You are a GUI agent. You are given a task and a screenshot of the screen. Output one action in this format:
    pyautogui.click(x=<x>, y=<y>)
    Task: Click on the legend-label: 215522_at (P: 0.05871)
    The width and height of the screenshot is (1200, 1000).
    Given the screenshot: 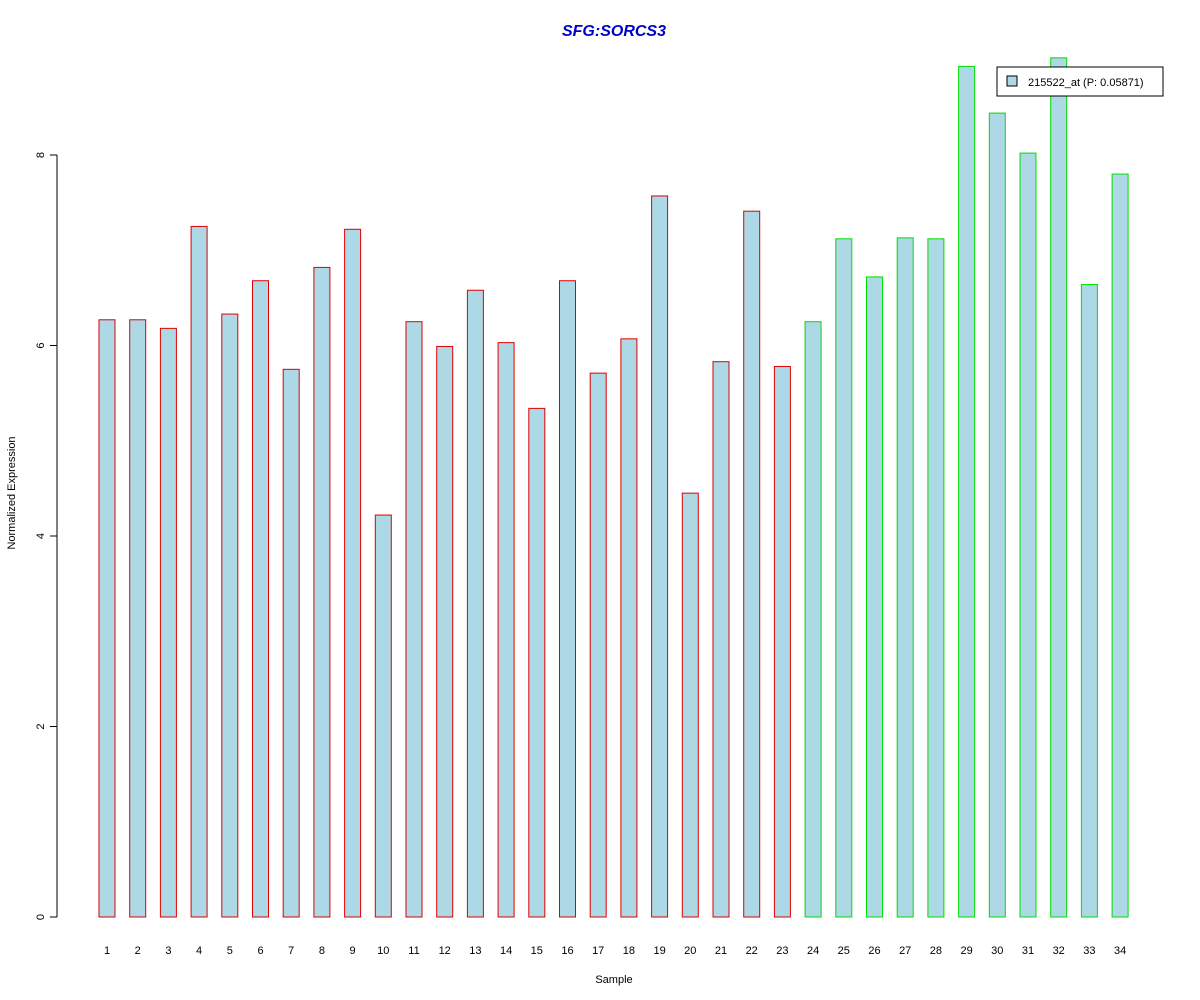 What is the action you would take?
    pyautogui.click(x=1086, y=83)
    